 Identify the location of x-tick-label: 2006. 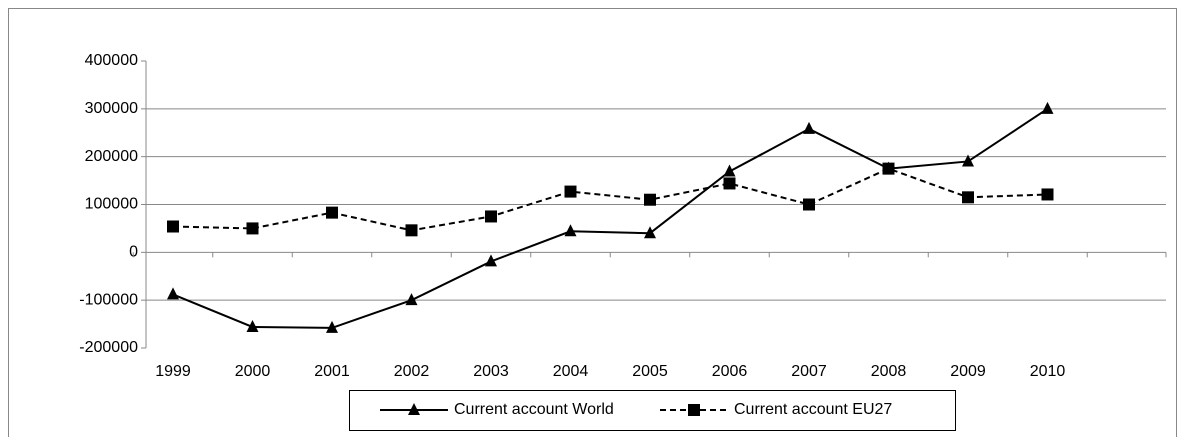
(730, 371).